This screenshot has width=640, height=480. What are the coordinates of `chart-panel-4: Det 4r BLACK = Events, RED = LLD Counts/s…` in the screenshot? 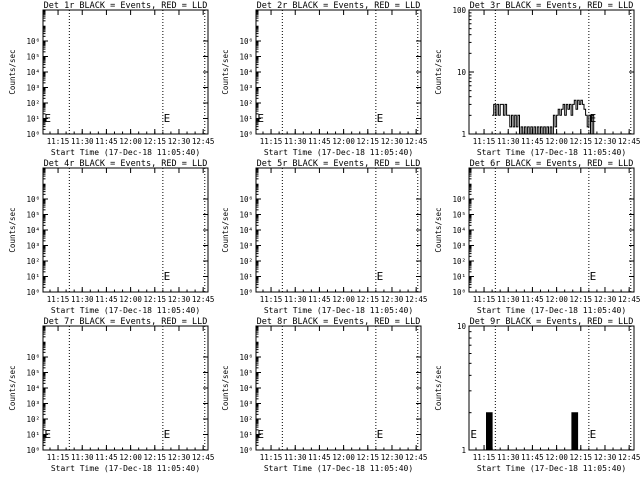 It's located at (111, 237).